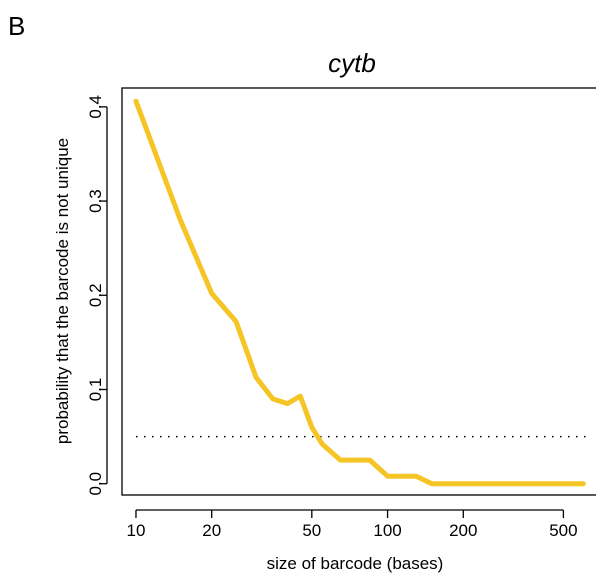 Image resolution: width=596 pixels, height=578 pixels. What do you see at coordinates (95, 107) in the screenshot?
I see `y-tick-label: 0.4` at bounding box center [95, 107].